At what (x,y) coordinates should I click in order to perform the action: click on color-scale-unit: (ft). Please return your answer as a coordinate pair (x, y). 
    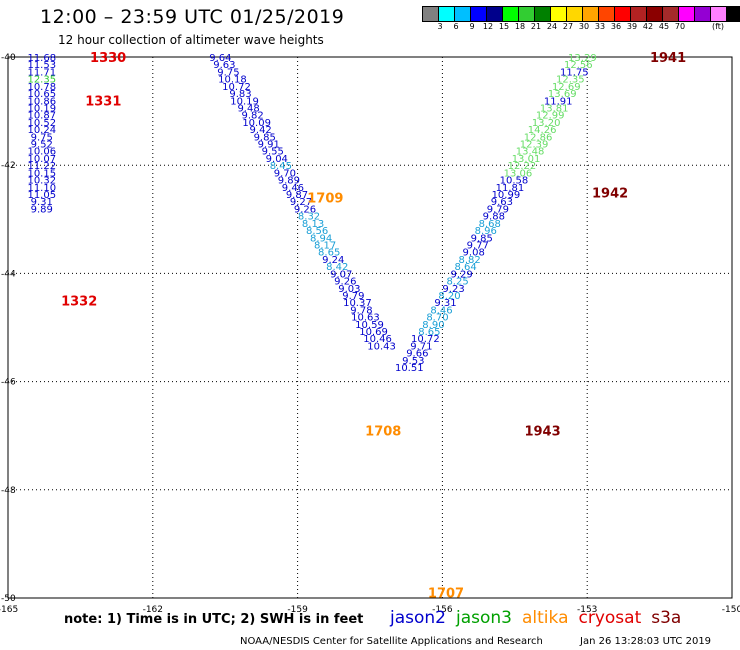
    Looking at the image, I should click on (718, 26).